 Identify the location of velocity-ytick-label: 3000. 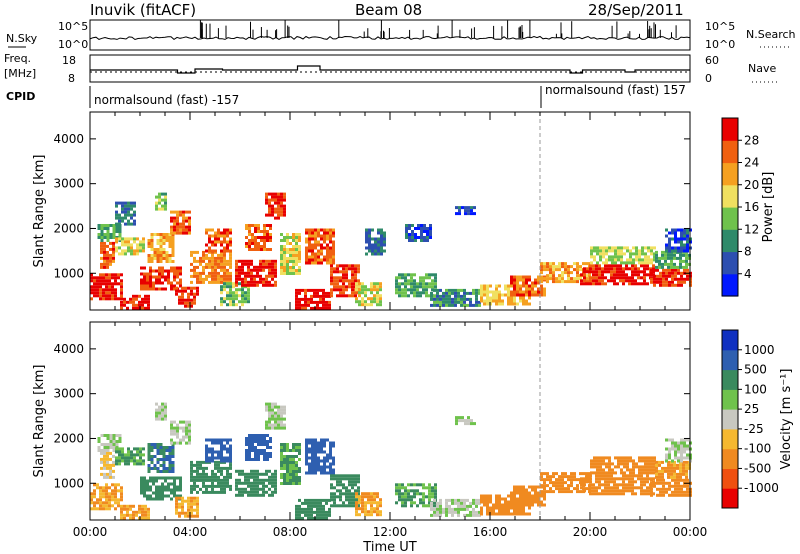
(68, 394).